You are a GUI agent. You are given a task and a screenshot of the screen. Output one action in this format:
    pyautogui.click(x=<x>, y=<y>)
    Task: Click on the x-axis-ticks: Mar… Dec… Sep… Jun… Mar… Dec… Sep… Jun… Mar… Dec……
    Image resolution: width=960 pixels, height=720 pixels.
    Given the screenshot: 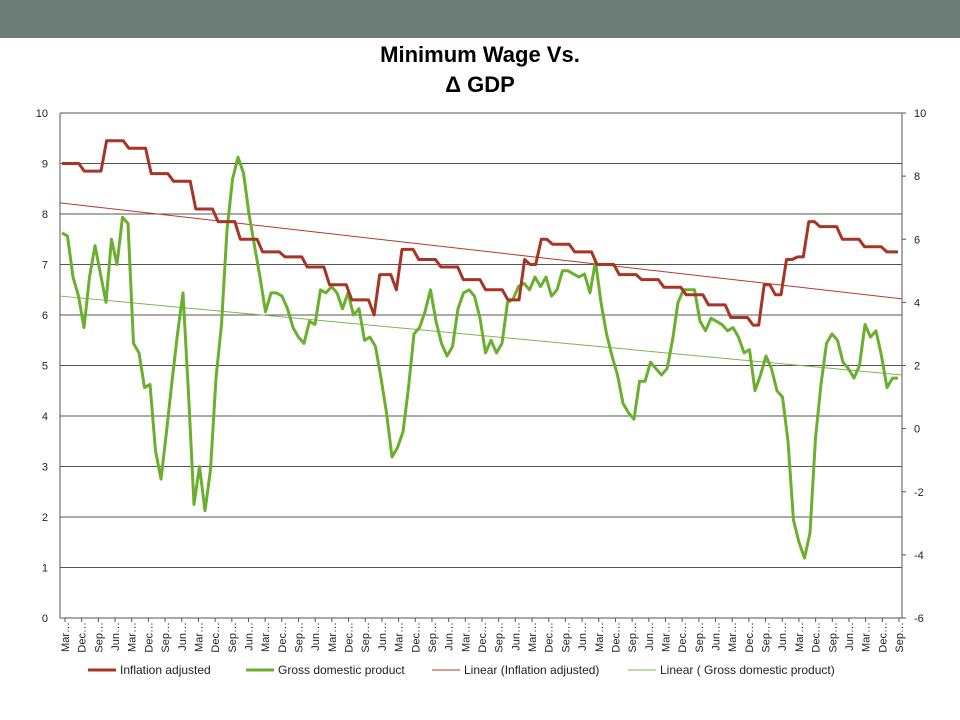 What is the action you would take?
    pyautogui.click(x=483, y=635)
    